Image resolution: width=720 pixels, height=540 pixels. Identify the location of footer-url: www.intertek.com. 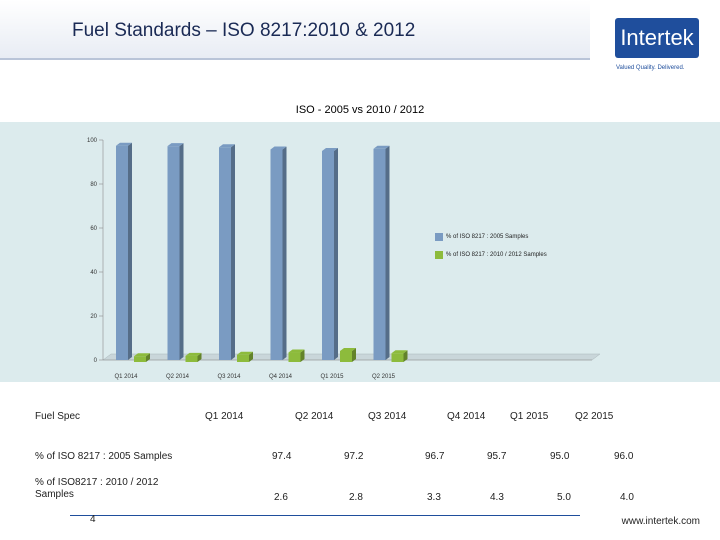
(660, 521).